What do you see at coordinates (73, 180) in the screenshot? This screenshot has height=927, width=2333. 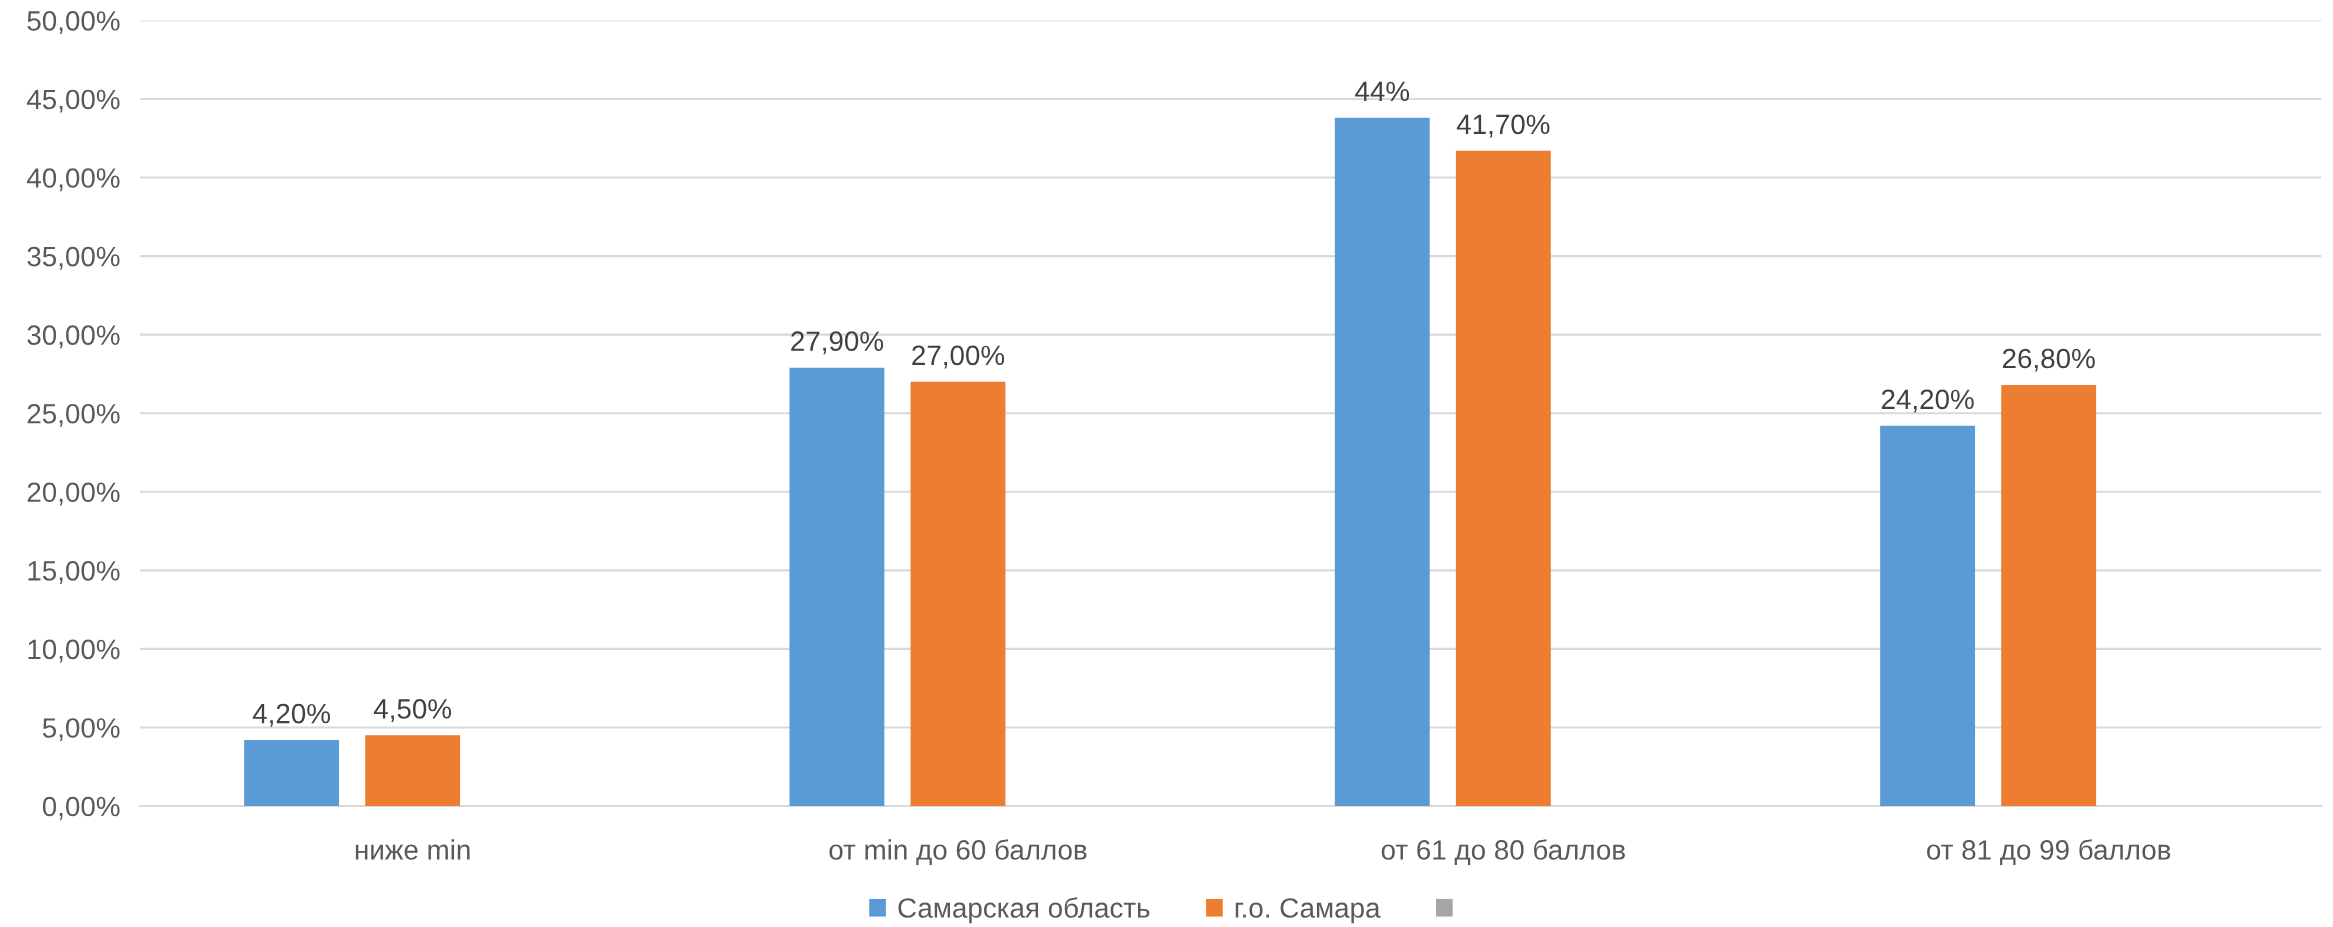 I see `y-tick-label: 40,00%` at bounding box center [73, 180].